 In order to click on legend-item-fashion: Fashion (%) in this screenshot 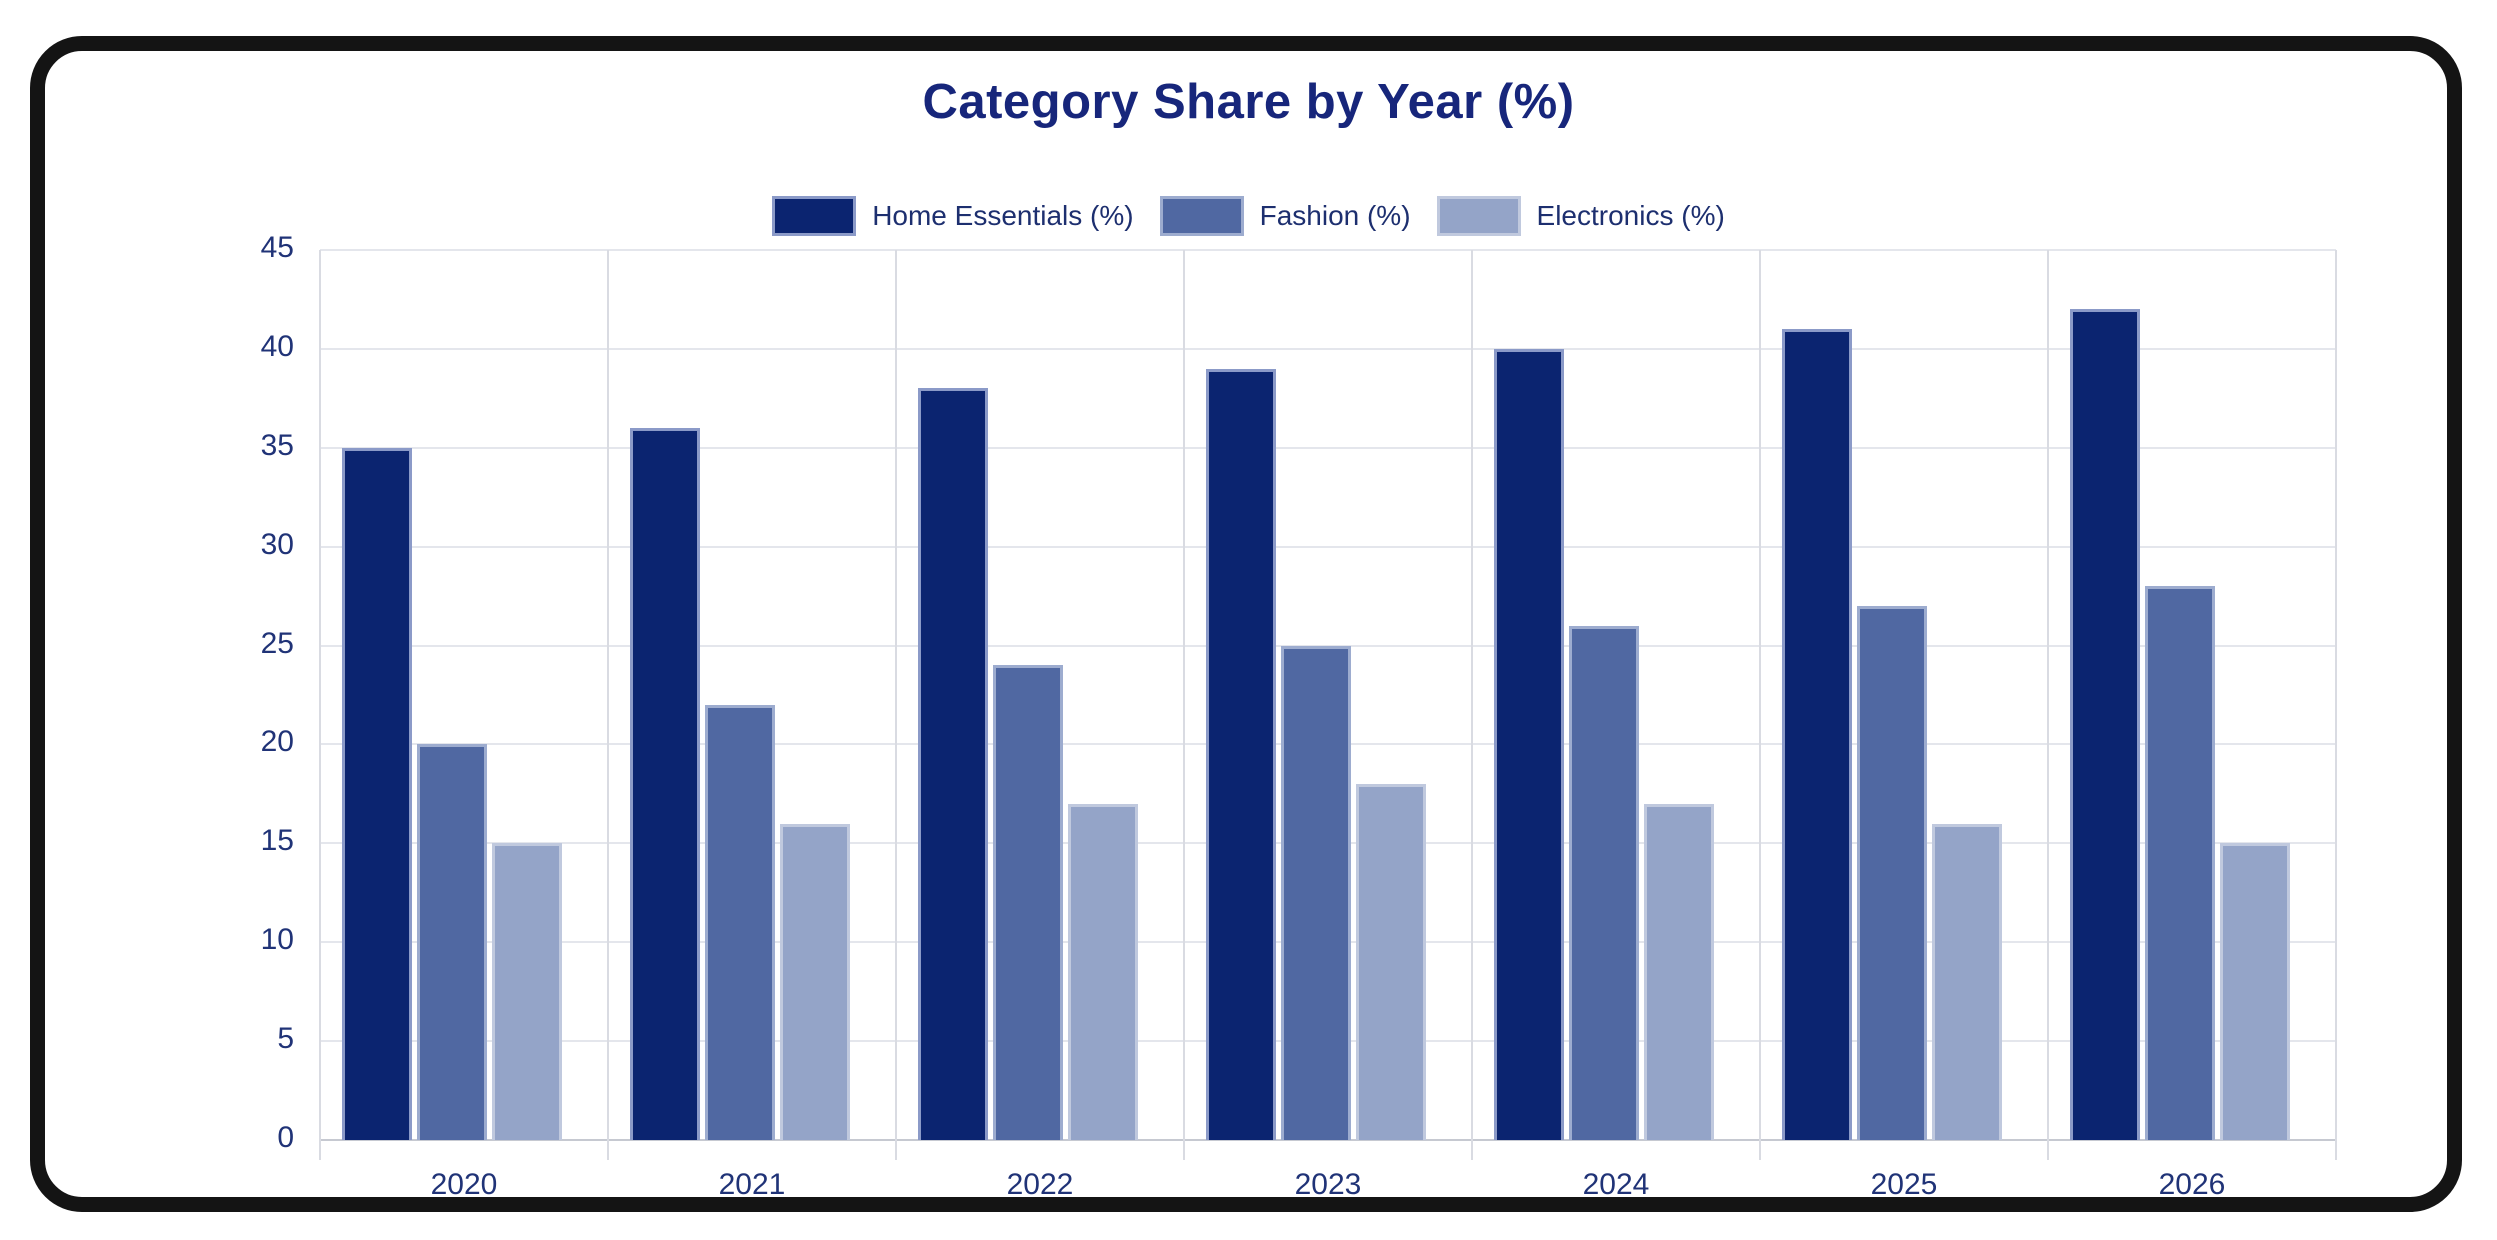, I will do `click(1285, 216)`.